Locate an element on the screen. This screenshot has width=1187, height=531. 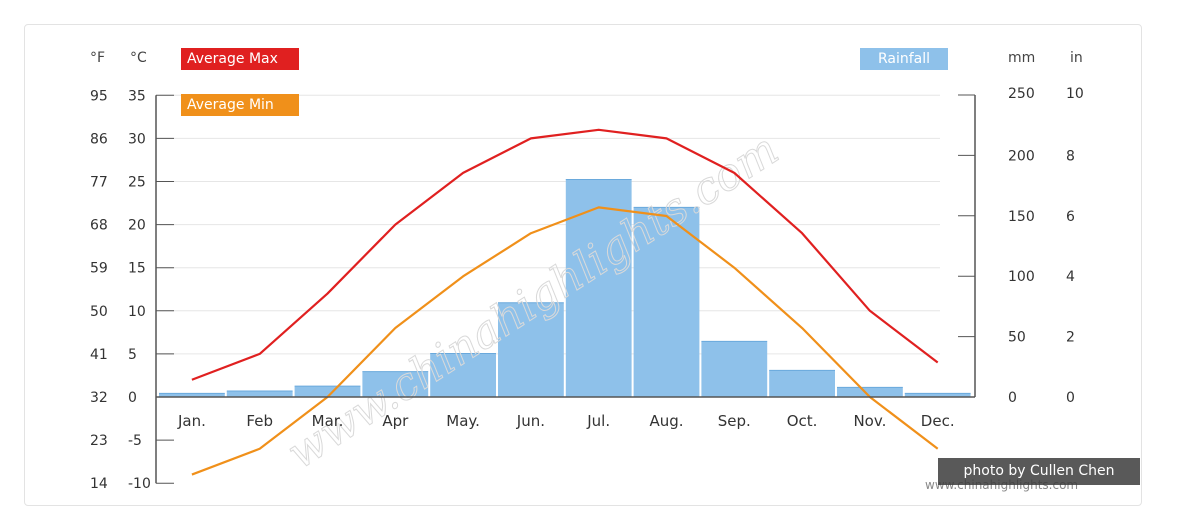
mm-tick-label: 200 is located at coordinates (1021, 156).